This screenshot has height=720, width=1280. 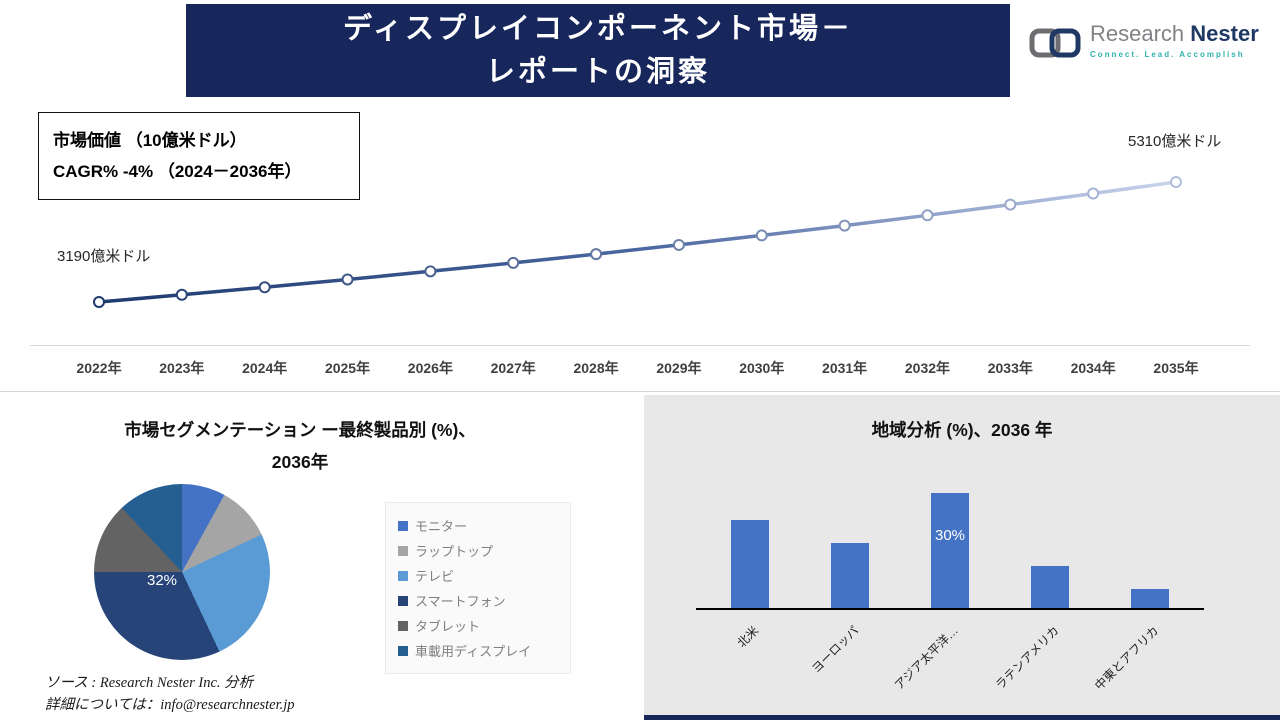 I want to click on legend-label: スマートフォン, so click(x=460, y=601).